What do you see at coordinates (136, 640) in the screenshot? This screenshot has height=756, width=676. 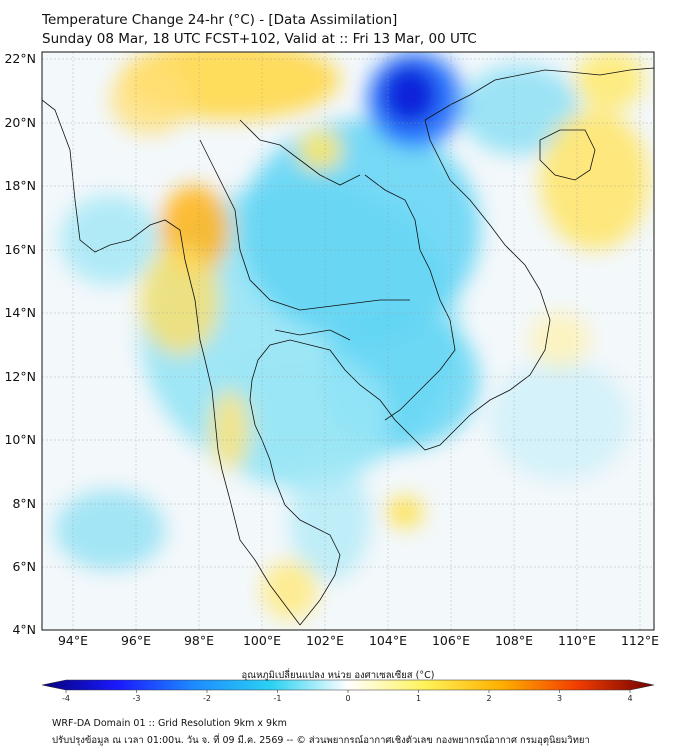 I see `lon-label: 96°E` at bounding box center [136, 640].